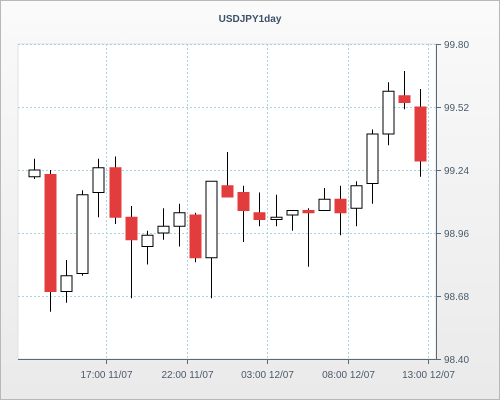 Image resolution: width=500 pixels, height=400 pixels. What do you see at coordinates (428, 375) in the screenshot?
I see `x-tick-label: 13:00 12/07` at bounding box center [428, 375].